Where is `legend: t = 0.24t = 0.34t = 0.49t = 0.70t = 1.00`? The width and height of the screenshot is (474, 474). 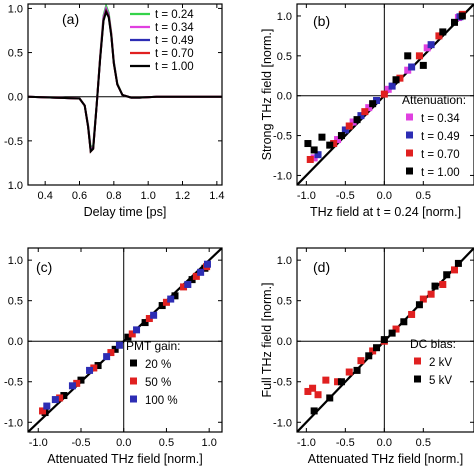 legend: t = 0.24t = 0.34t = 0.49t = 0.70t = 1.00 is located at coordinates (162, 41).